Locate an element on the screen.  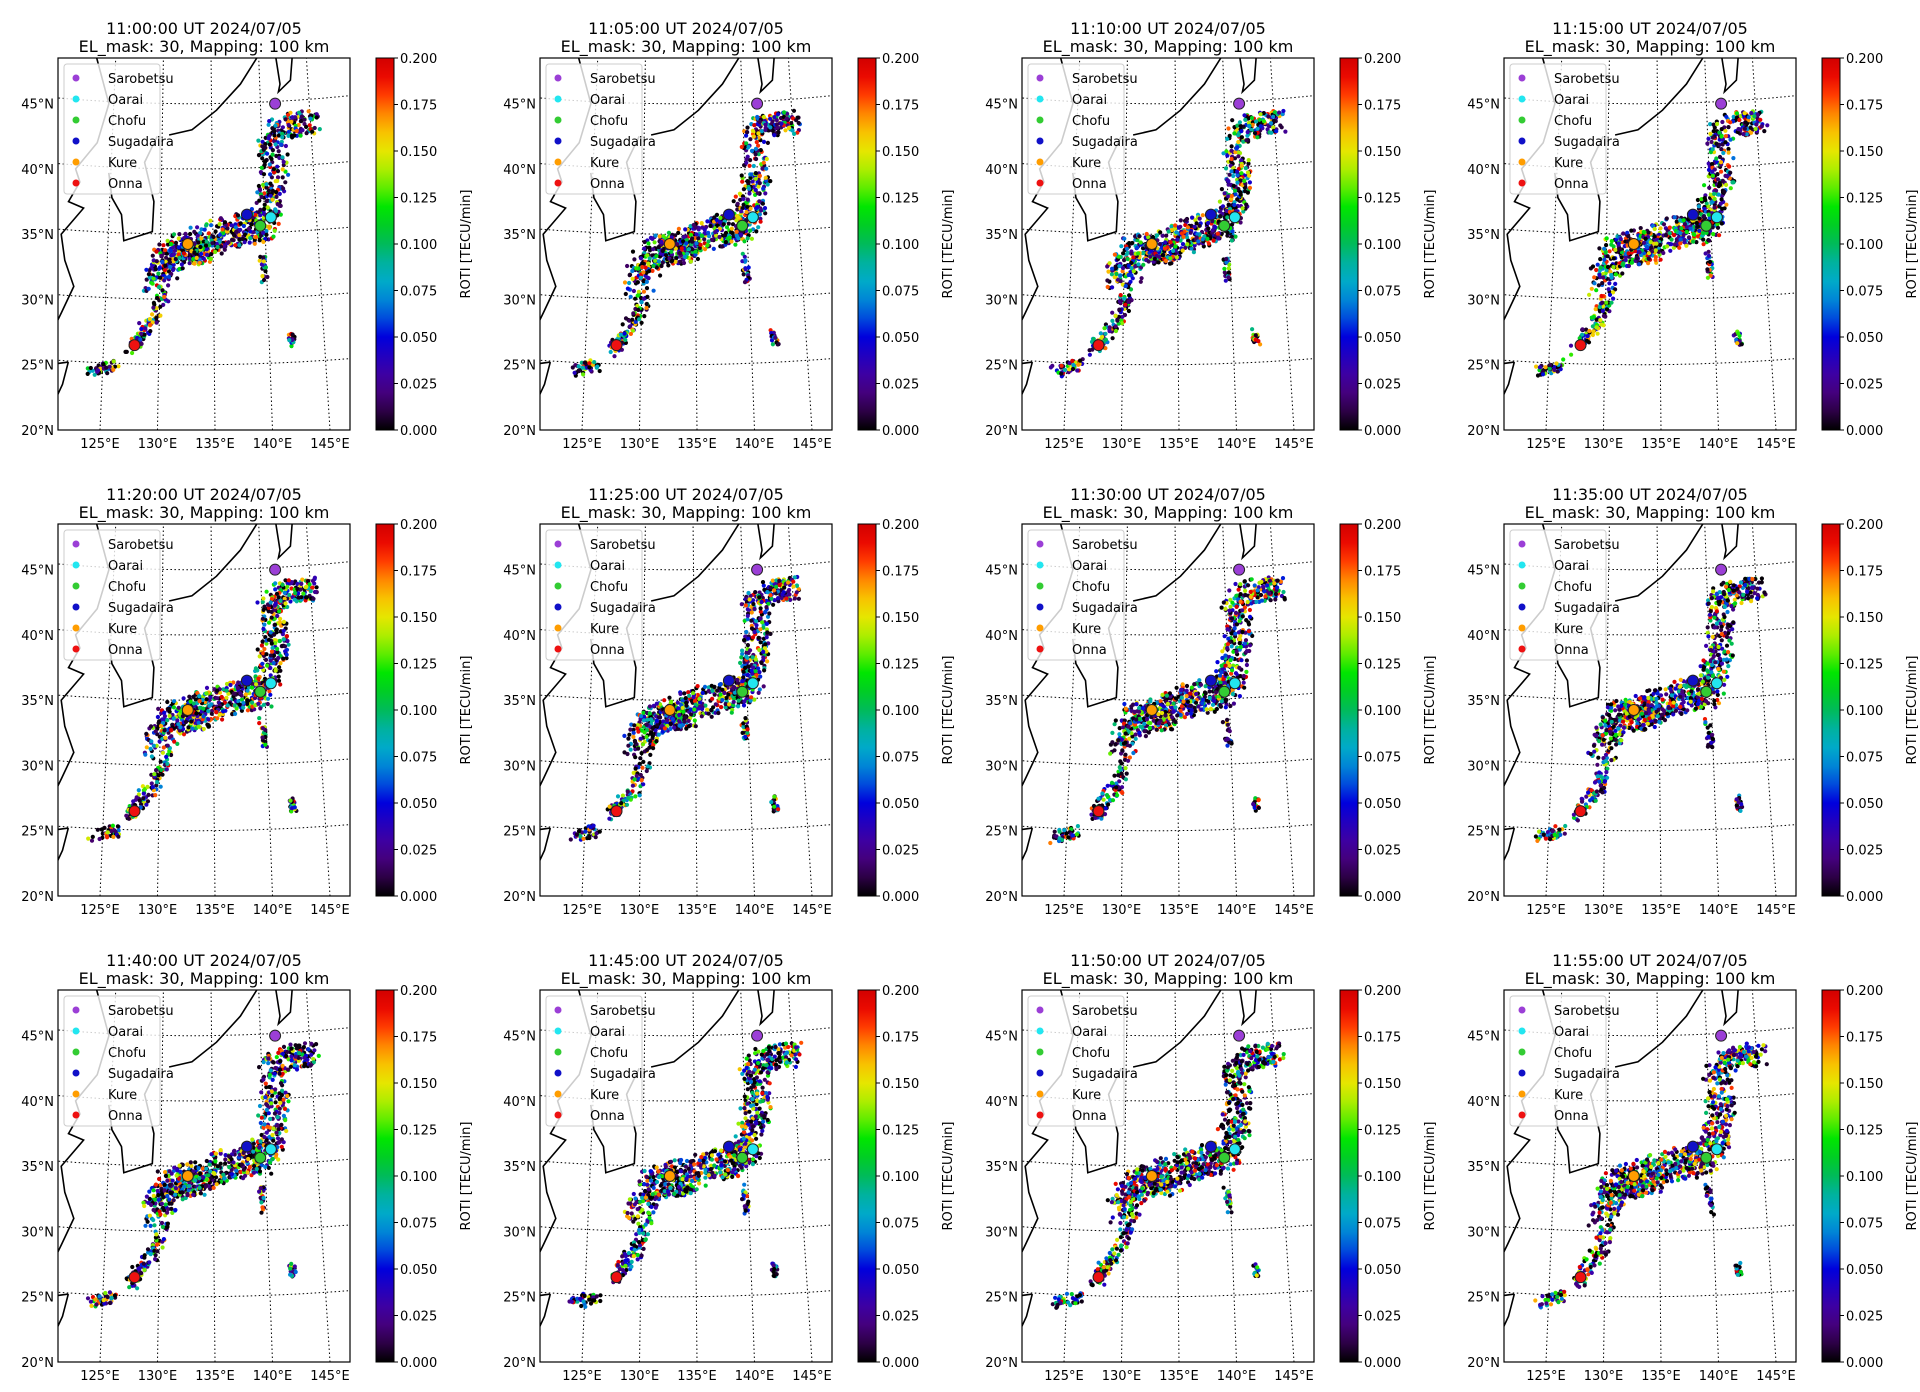
legend-label: Sarobetsu is located at coordinates (1105, 79).